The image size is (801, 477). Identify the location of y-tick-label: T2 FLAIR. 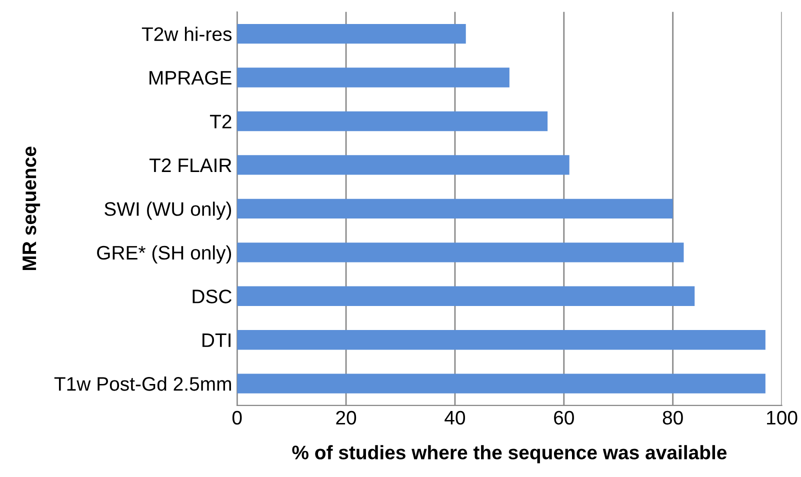
(190, 165).